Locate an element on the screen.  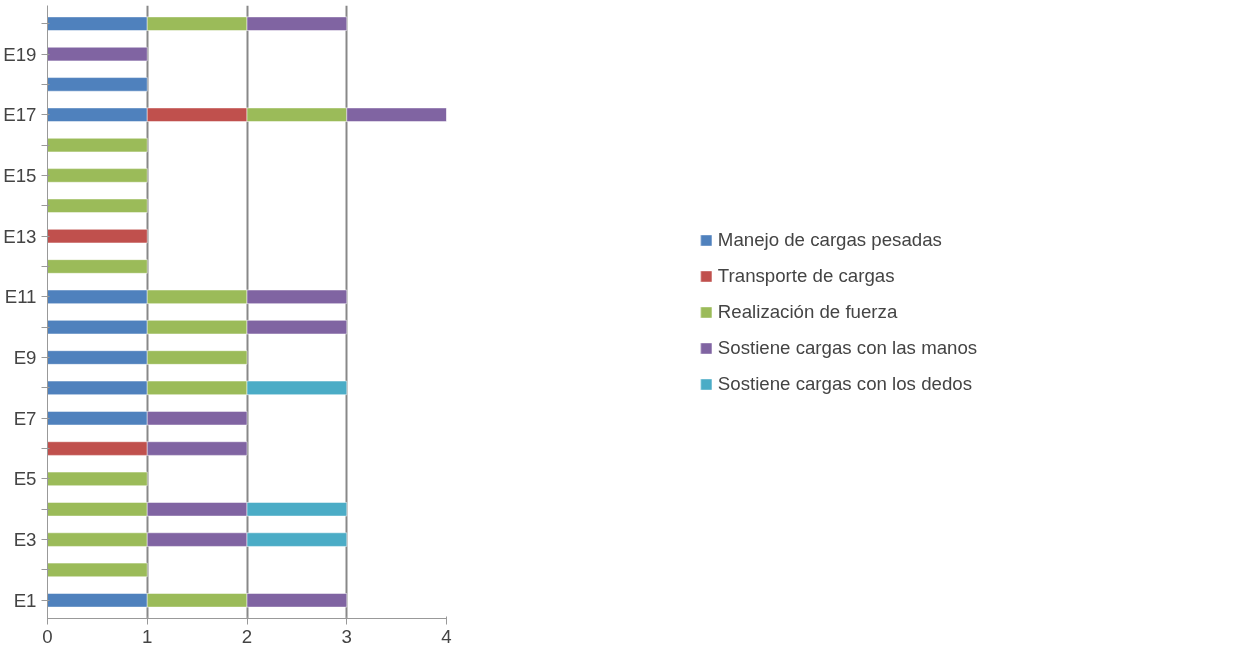
y-tick-label: E19 is located at coordinates (20, 54).